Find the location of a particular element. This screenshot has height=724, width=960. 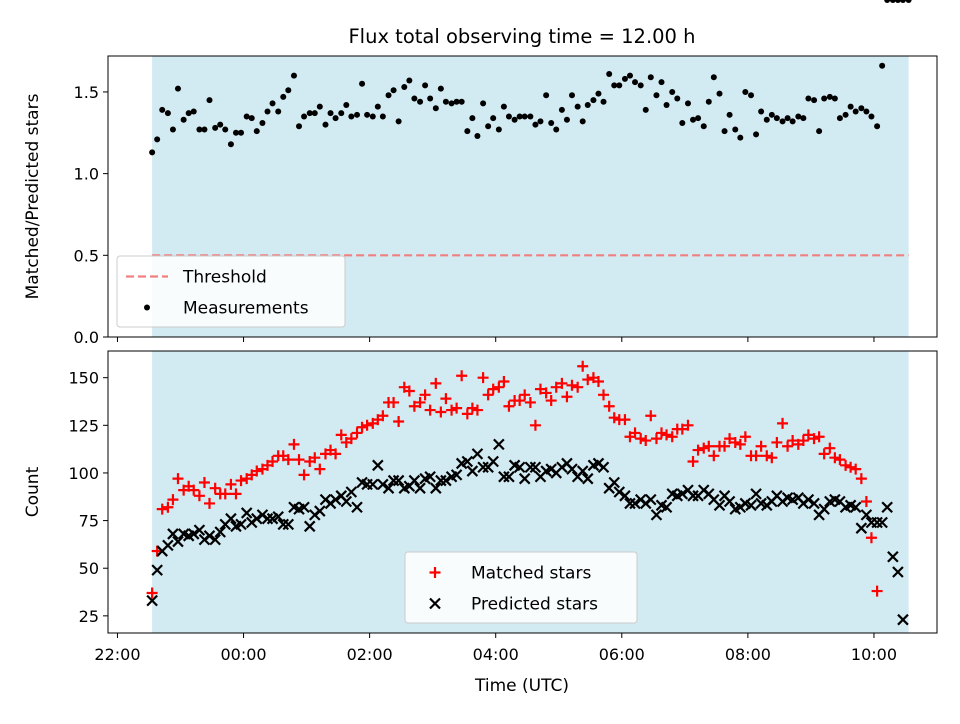

legend-label: Threshold is located at coordinates (224, 278).